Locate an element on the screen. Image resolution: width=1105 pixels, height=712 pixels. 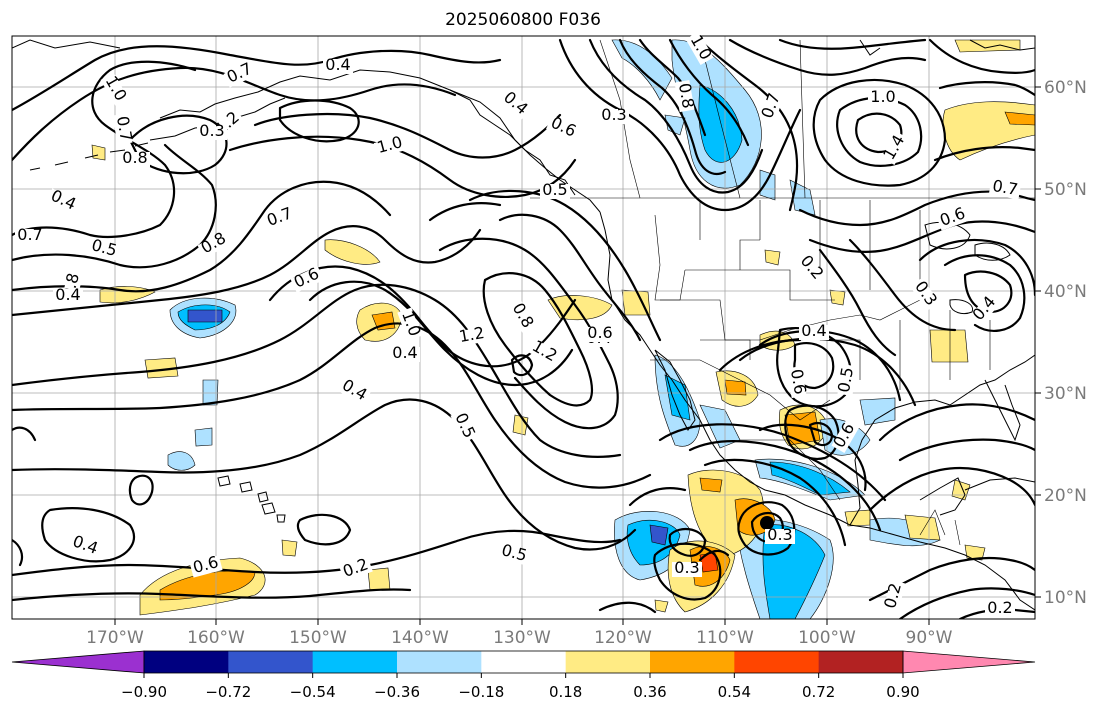
colorbar-tick-label: 0.18 is located at coordinates (565, 692).